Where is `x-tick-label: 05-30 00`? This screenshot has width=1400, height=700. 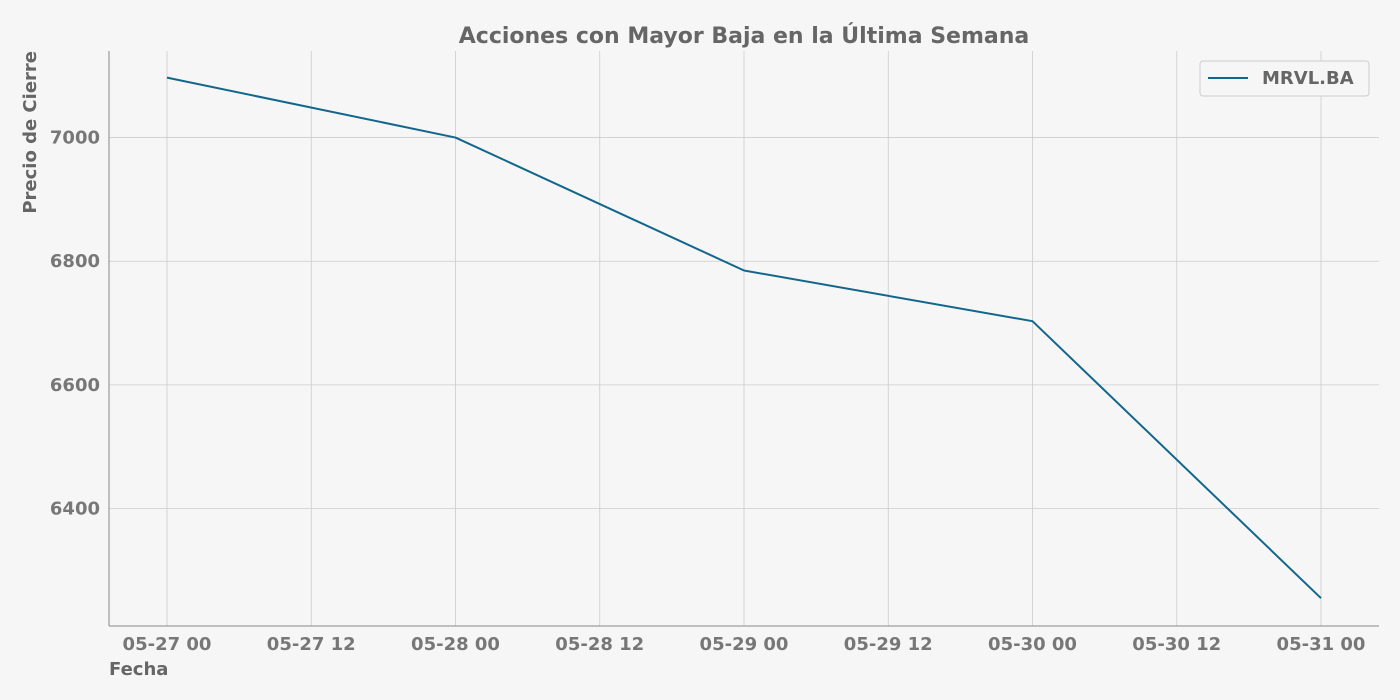 x-tick-label: 05-30 00 is located at coordinates (1032, 644).